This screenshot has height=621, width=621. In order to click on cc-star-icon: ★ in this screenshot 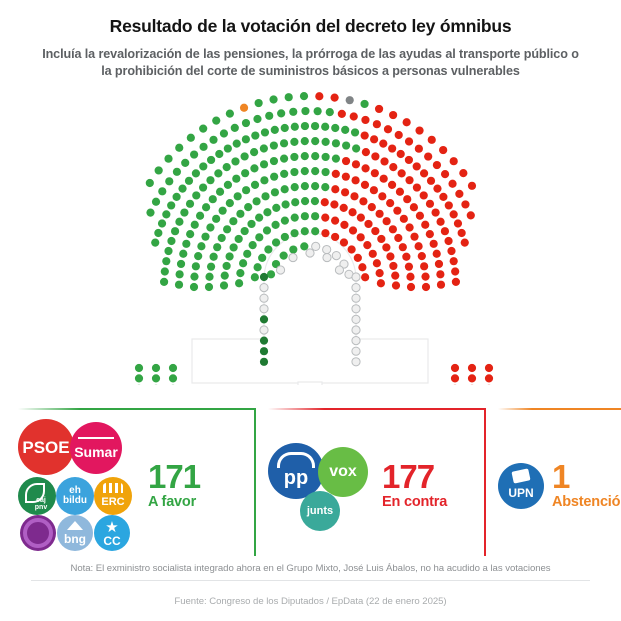, I will do `click(112, 527)`.